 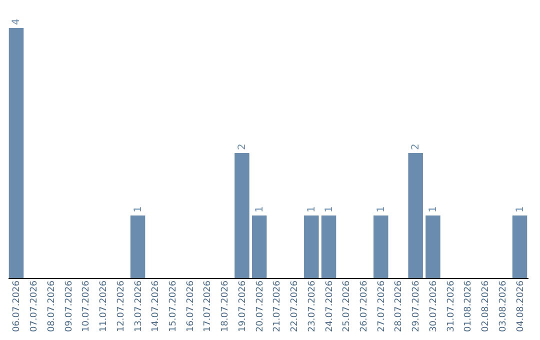 I want to click on x-tick-label: 03.08.2026, so click(x=503, y=306).